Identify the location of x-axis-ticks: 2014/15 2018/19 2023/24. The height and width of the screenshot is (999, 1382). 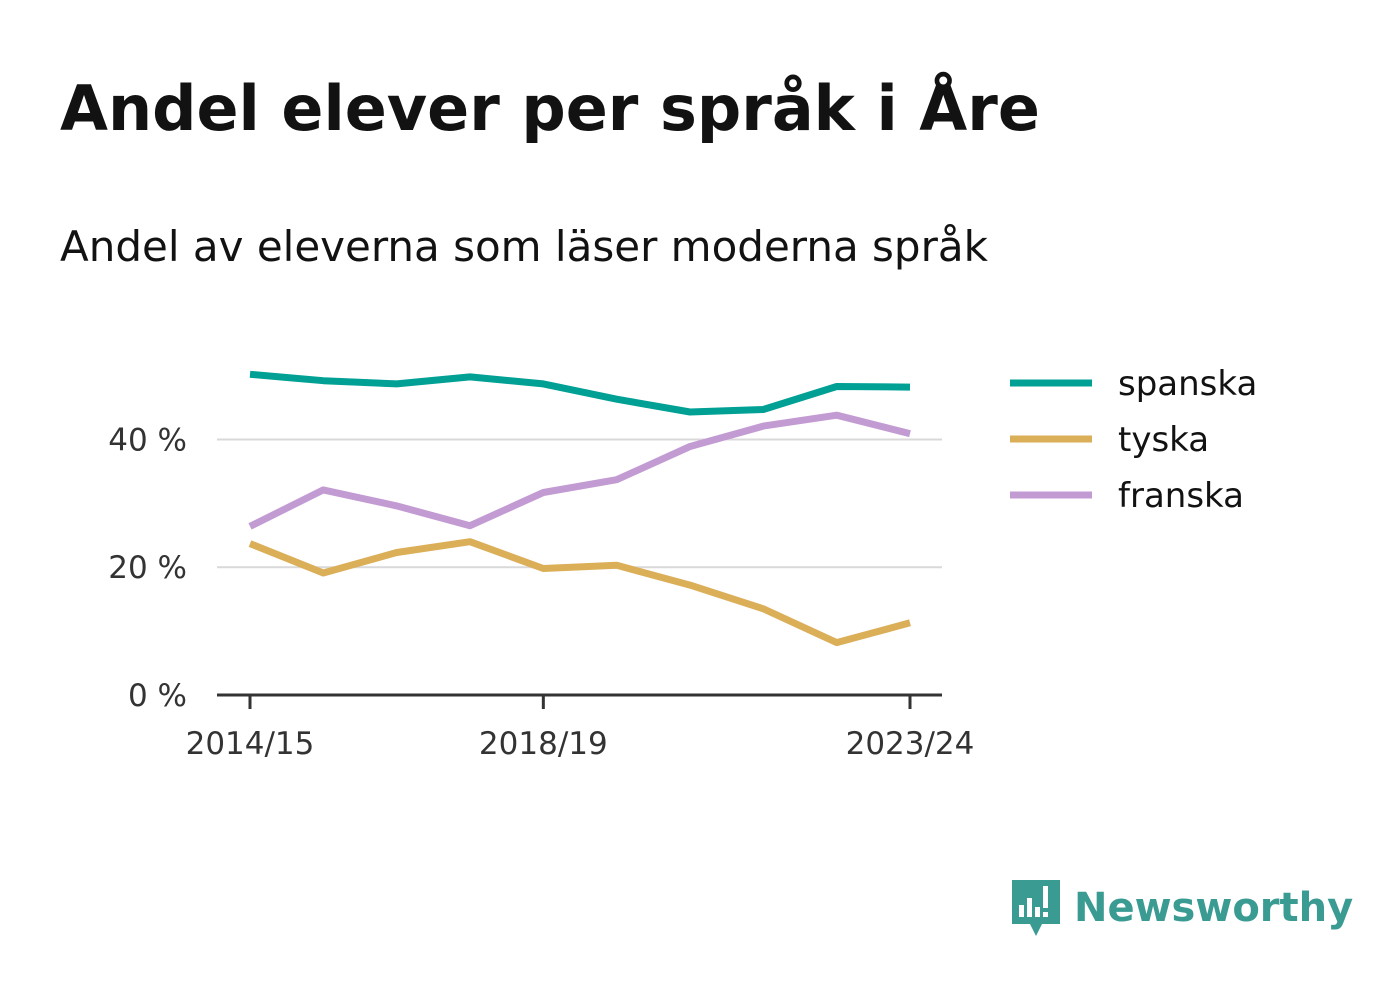
(580, 728).